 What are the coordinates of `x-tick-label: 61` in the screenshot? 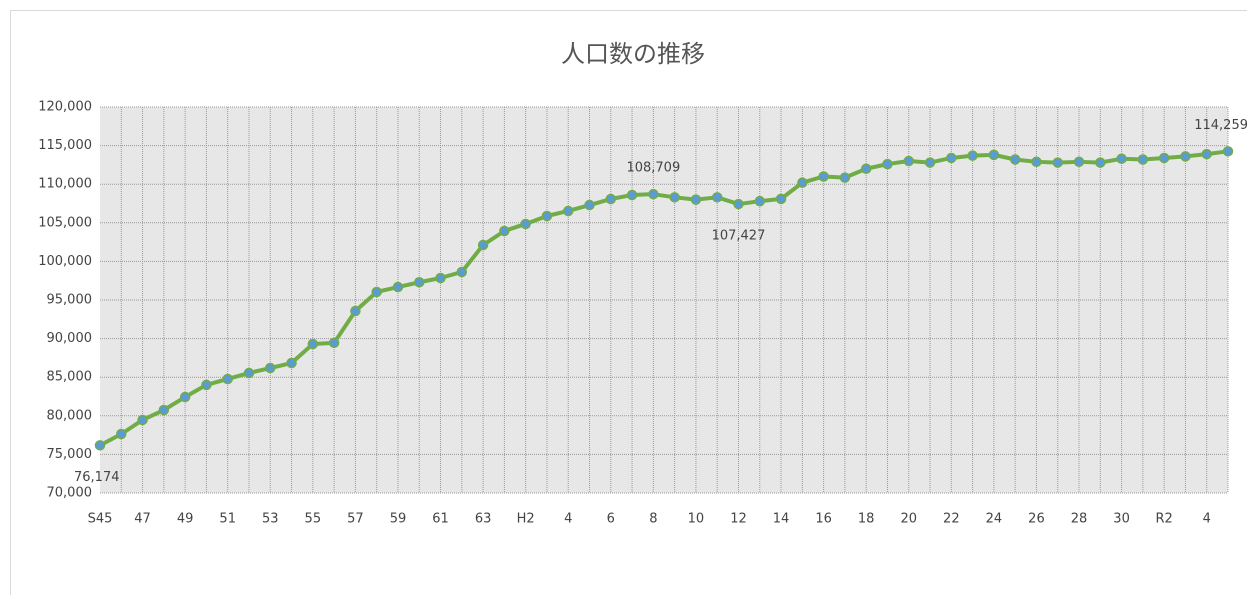 It's located at (440, 519).